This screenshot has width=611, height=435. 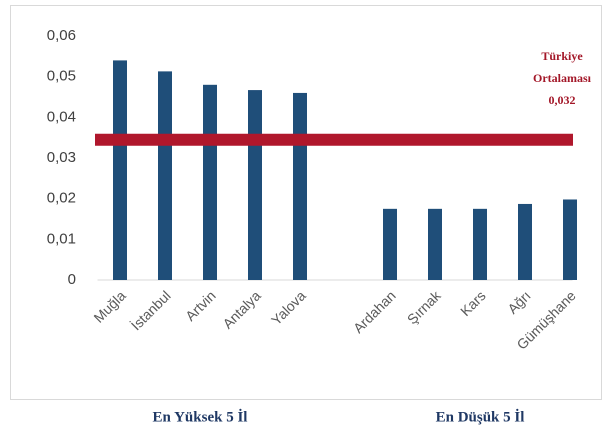 What do you see at coordinates (61, 76) in the screenshot?
I see `y-tick-label: 0,05` at bounding box center [61, 76].